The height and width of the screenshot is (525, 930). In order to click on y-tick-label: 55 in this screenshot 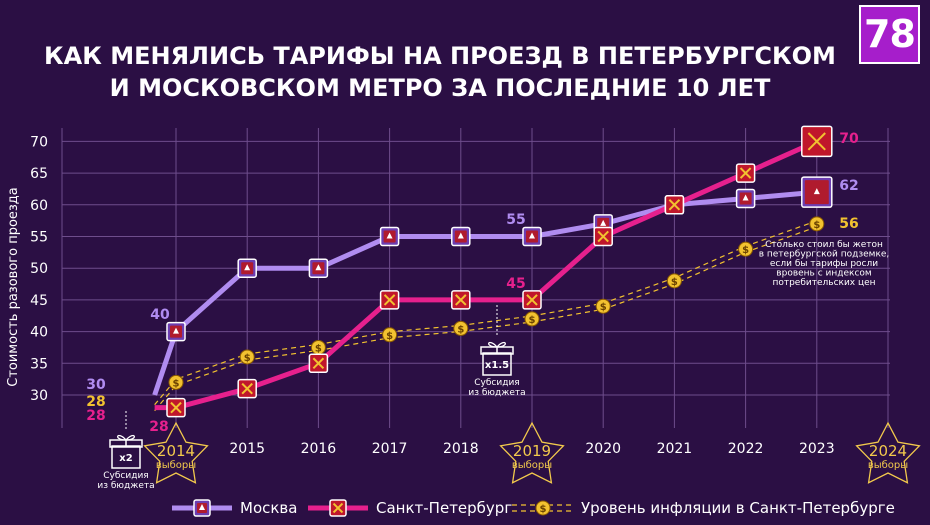, I will do `click(39, 238)`.